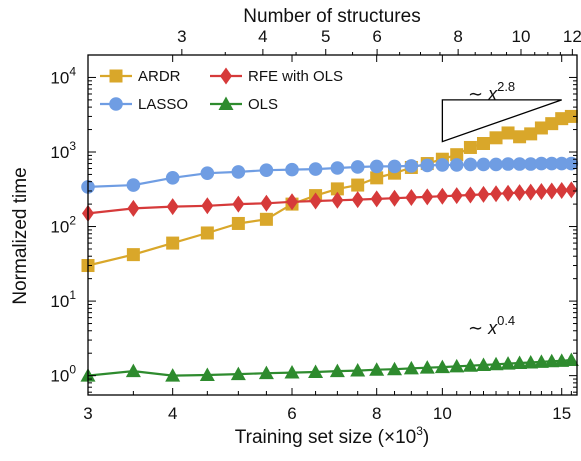  I want to click on legend-item-ardr: ARDR, so click(140, 76).